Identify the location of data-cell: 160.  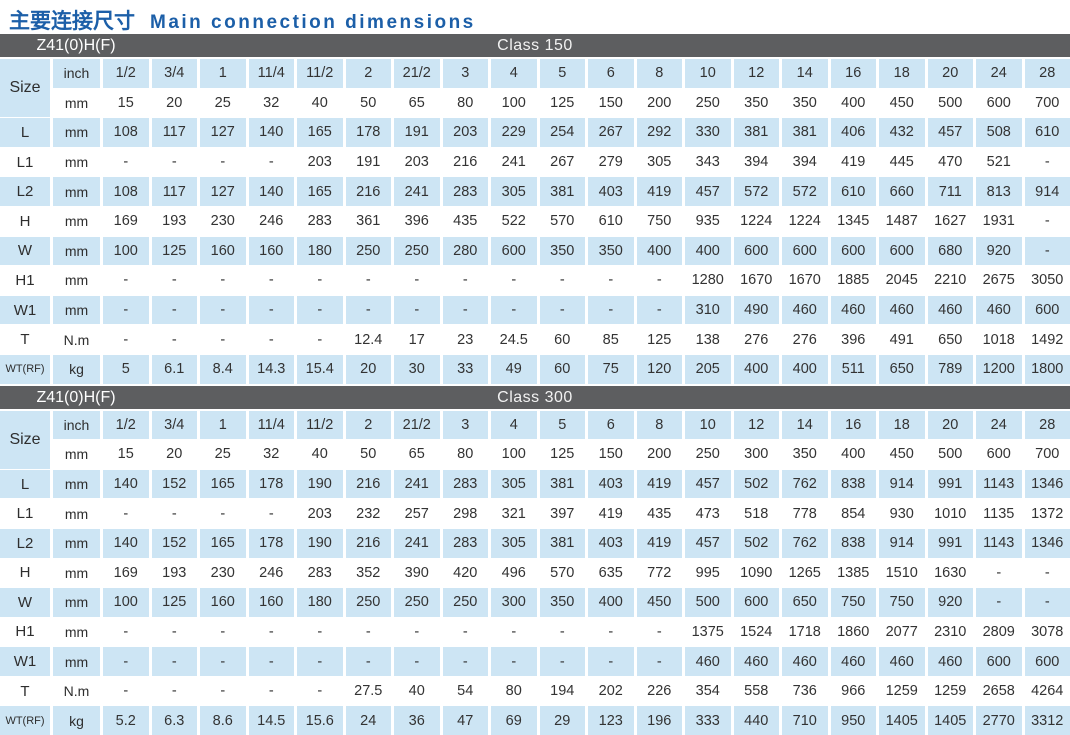
(271, 251).